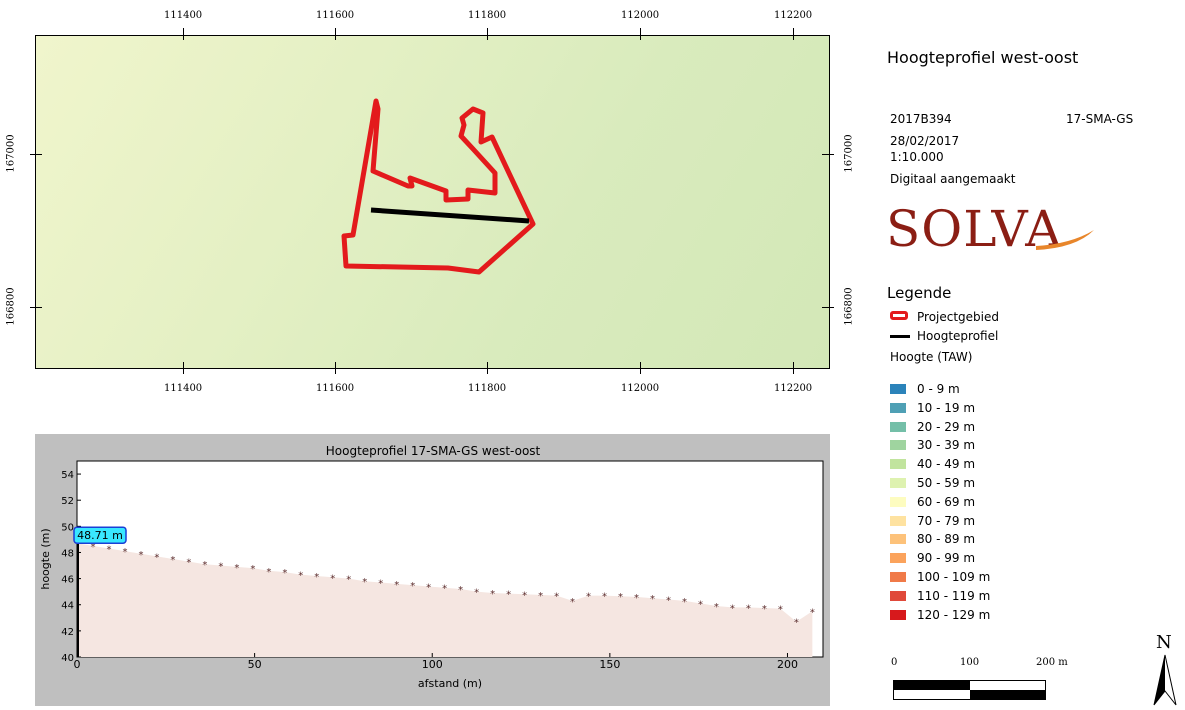  I want to click on project-area-outline, so click(438, 186).